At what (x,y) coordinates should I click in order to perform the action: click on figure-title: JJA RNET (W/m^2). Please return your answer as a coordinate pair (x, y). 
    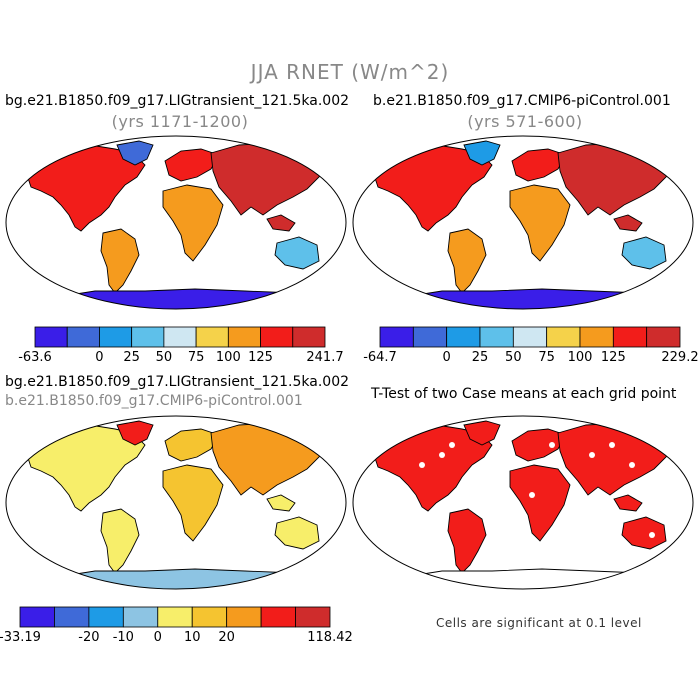
    Looking at the image, I should click on (350, 72).